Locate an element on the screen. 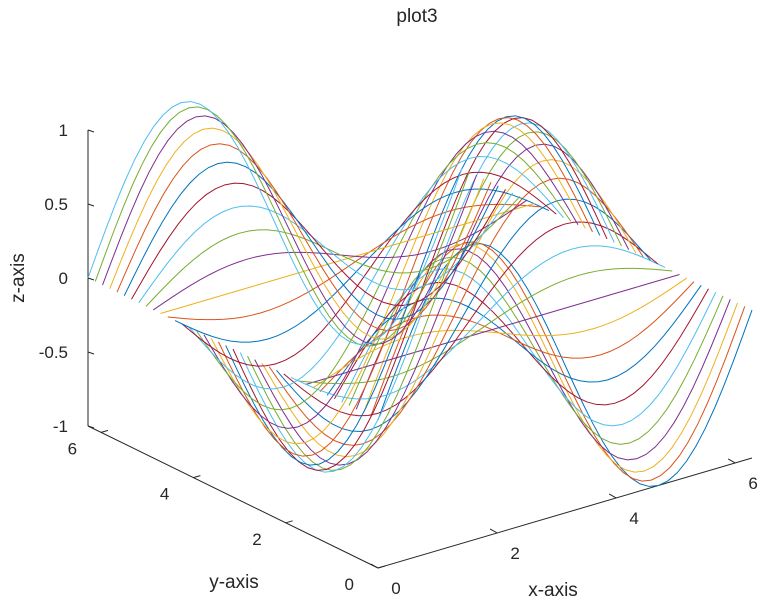 The height and width of the screenshot is (600, 781). y-axis-line is located at coordinates (233, 497).